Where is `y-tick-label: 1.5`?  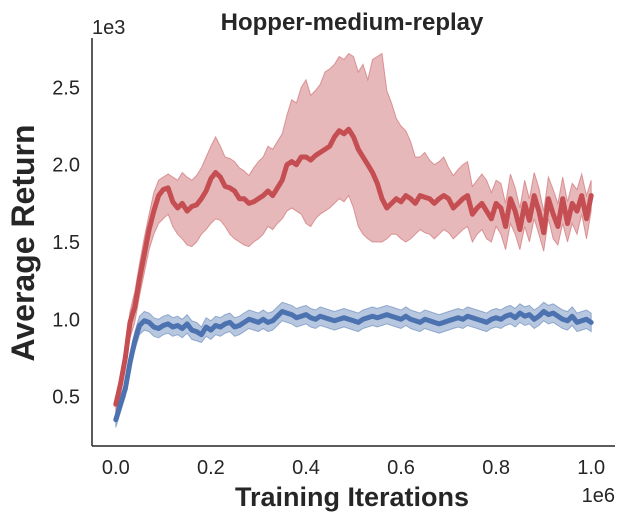
y-tick-label: 1.5 is located at coordinates (66, 243).